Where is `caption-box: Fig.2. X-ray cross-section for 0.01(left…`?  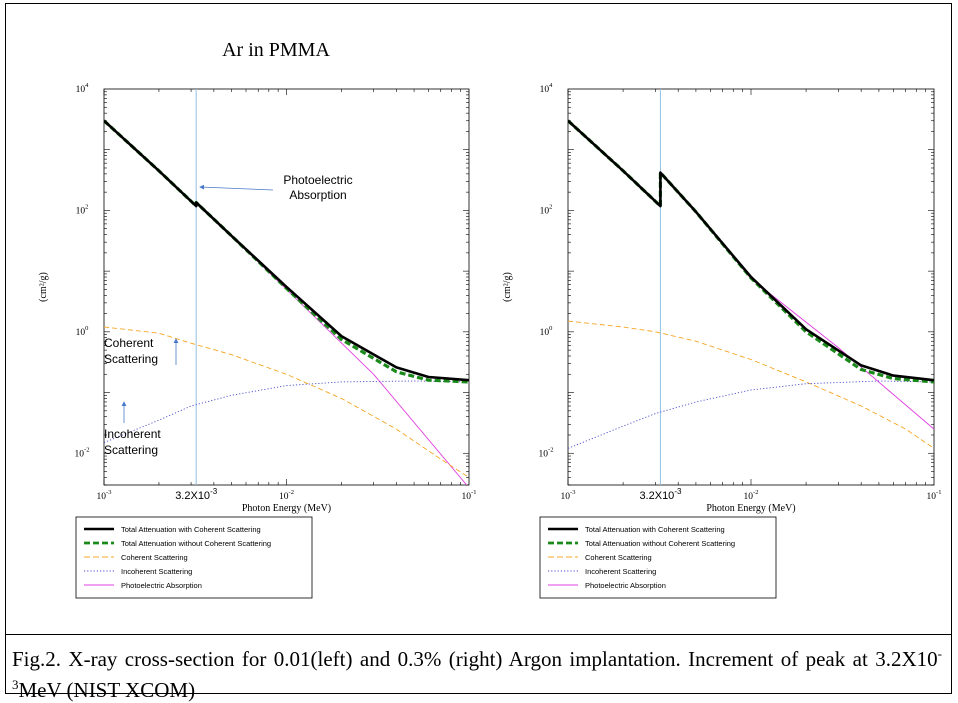 caption-box: Fig.2. X-ray cross-section for 0.01(left… is located at coordinates (478, 668).